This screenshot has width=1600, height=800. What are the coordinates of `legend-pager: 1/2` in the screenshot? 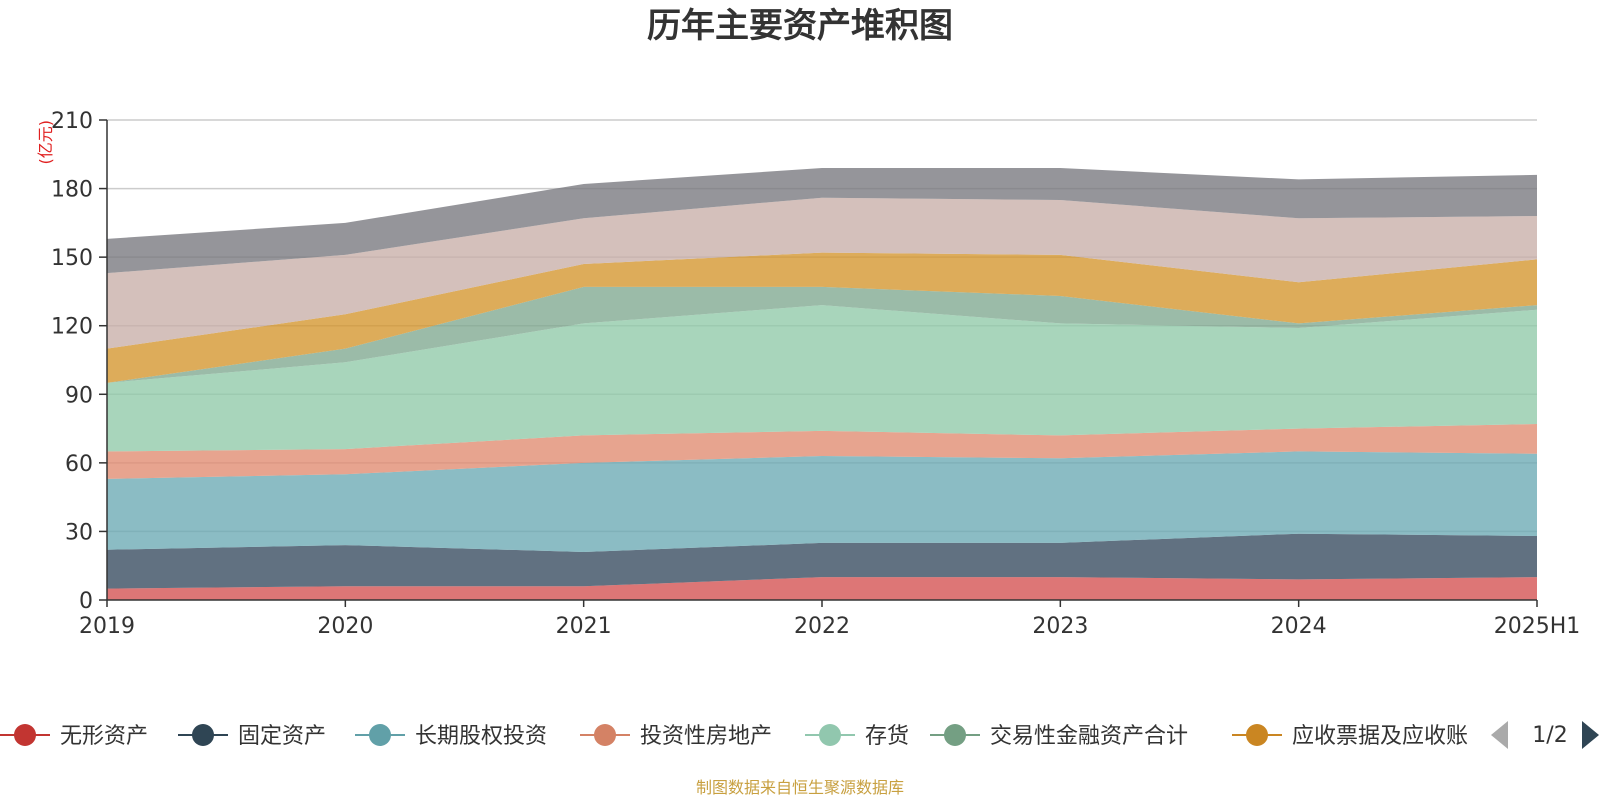 It's located at (1545, 735).